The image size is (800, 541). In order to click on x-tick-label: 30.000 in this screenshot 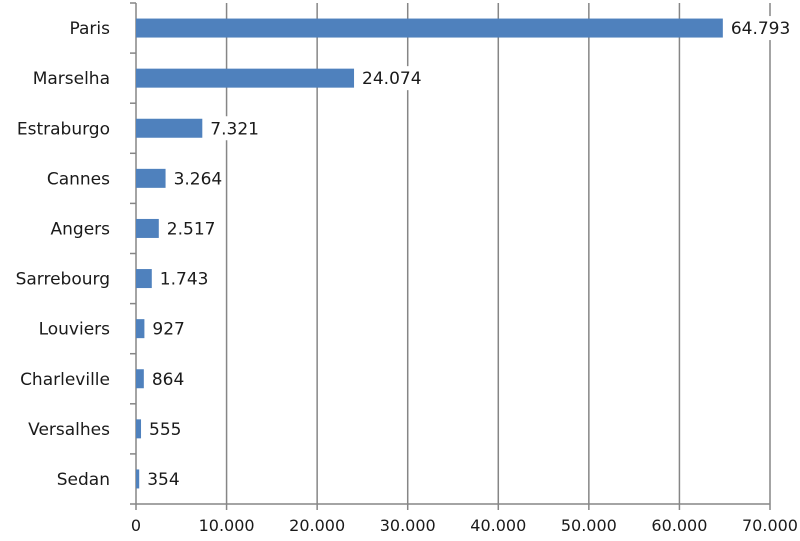, I will do `click(408, 525)`.